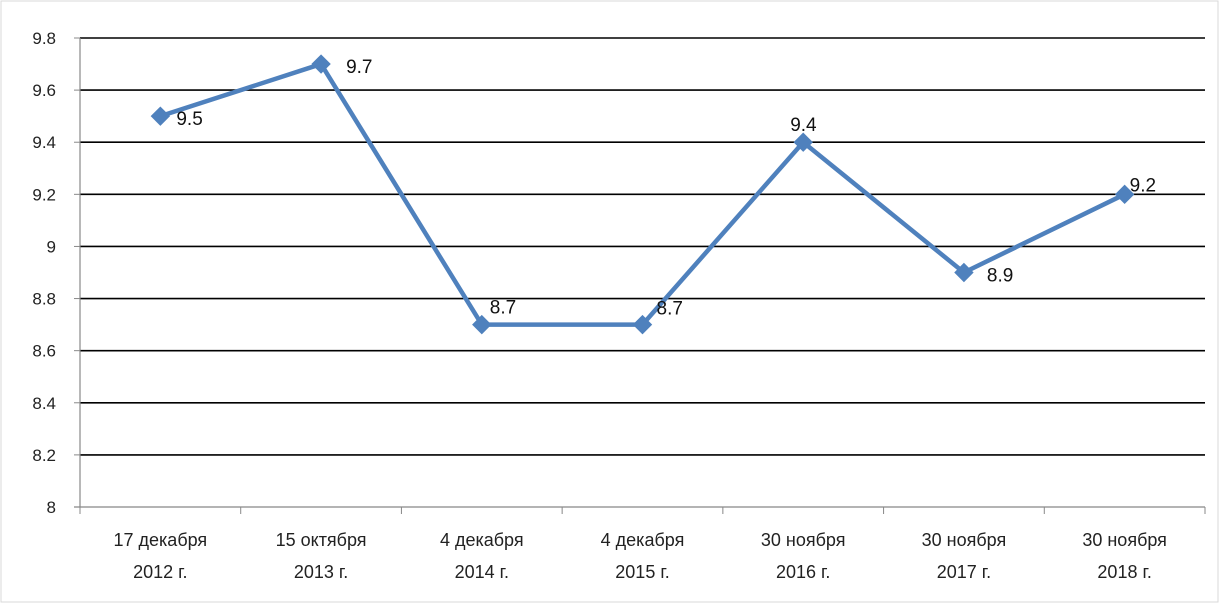  I want to click on x-tick-label: 30 ноября 2017 г., so click(964, 556).